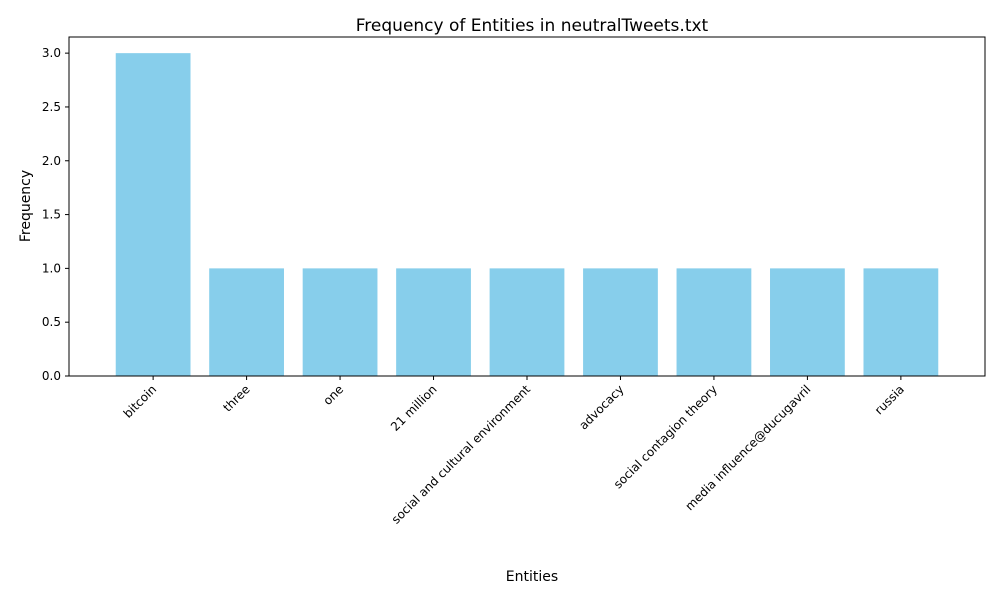 Image resolution: width=1000 pixels, height=600 pixels. What do you see at coordinates (51, 107) in the screenshot?
I see `y-tick-label: 2.5` at bounding box center [51, 107].